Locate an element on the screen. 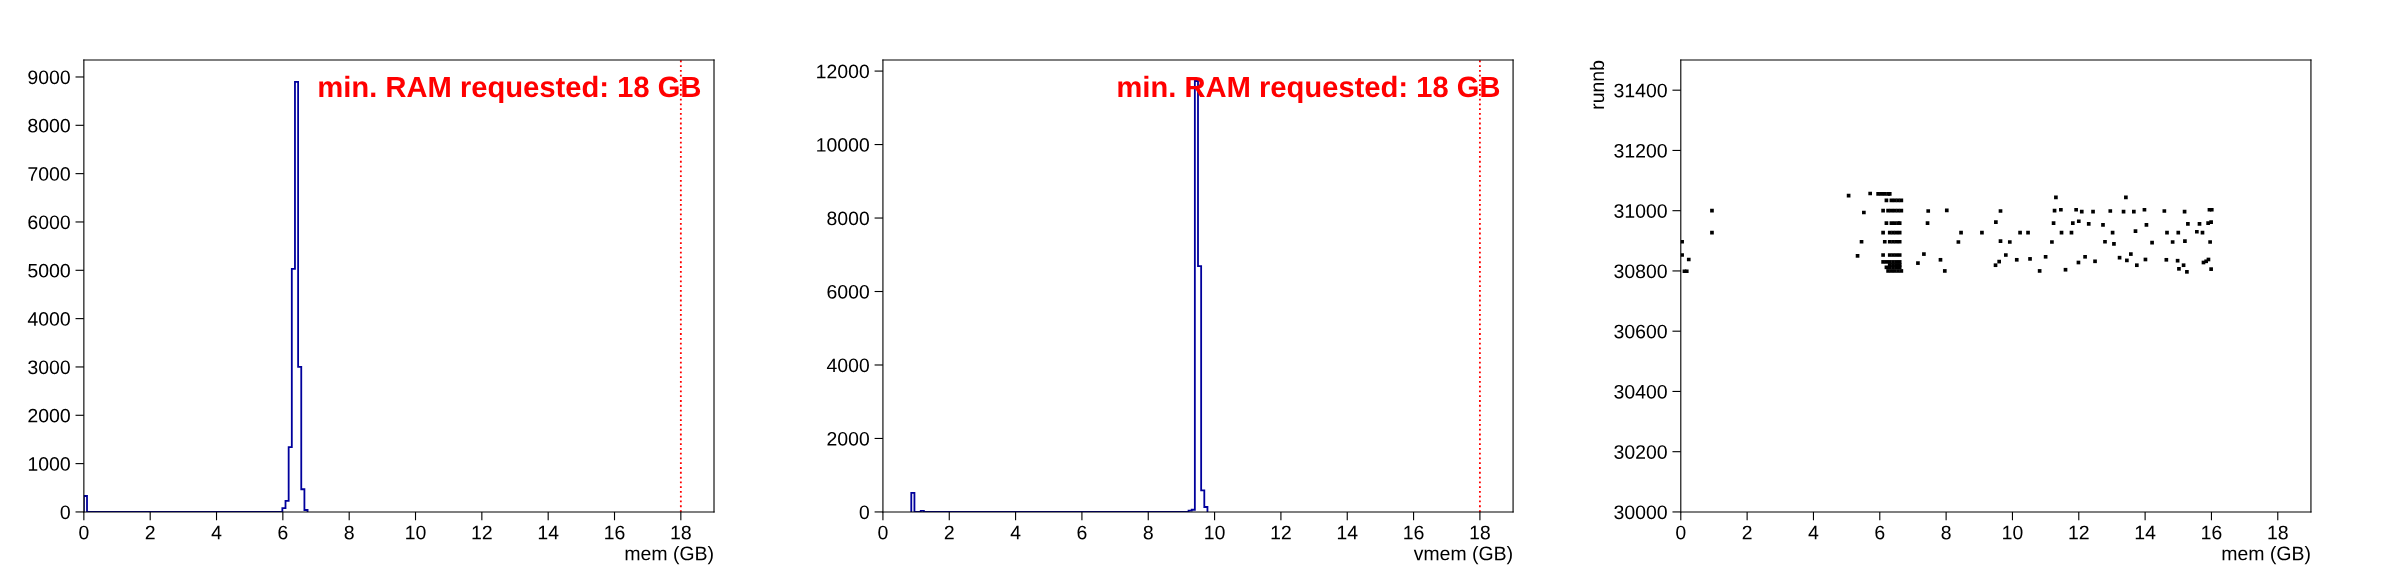  y-tick-label: 12000 is located at coordinates (843, 71).